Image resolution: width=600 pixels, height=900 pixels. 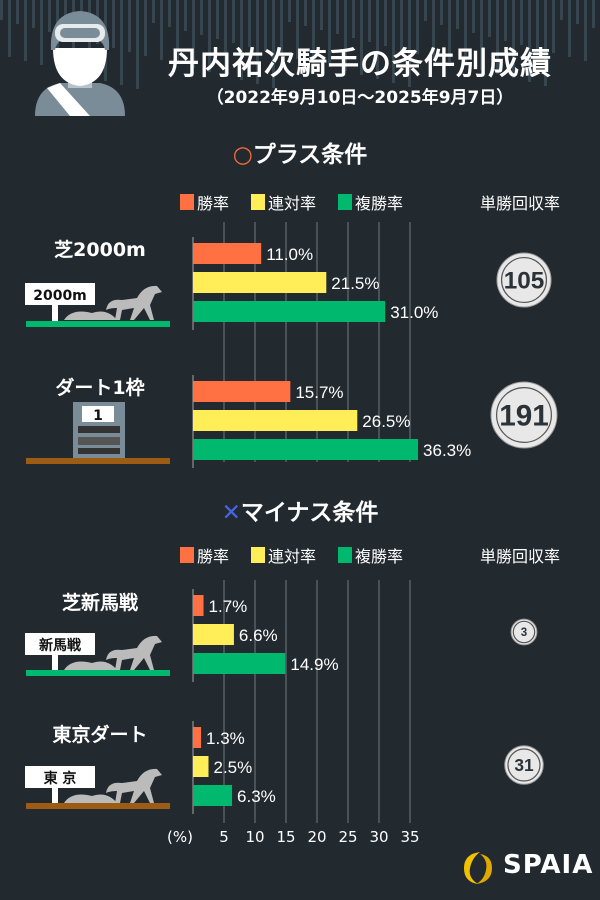 I want to click on jockey-avatar-icon, so click(x=80, y=63).